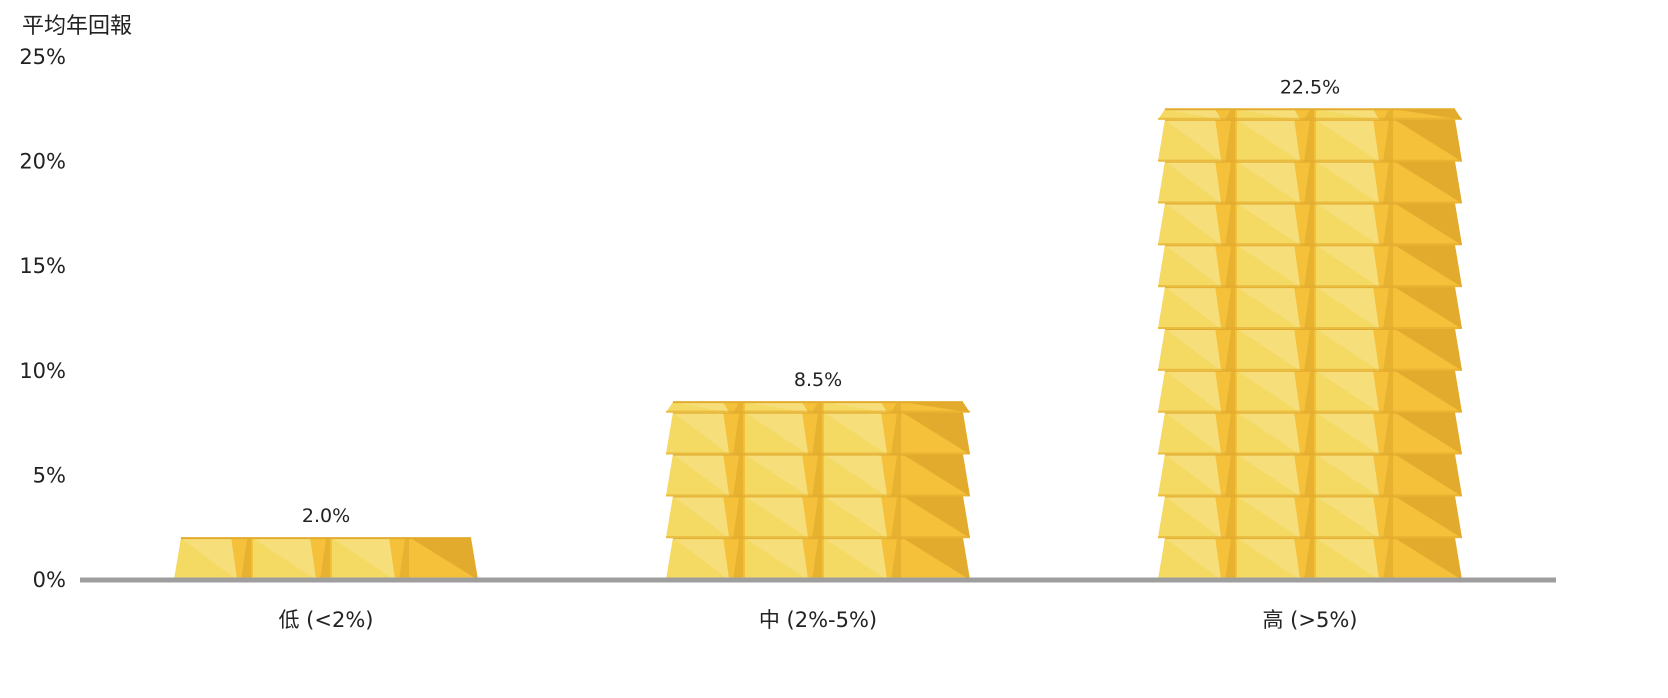  I want to click on data-label: 2.0%, so click(326, 516).